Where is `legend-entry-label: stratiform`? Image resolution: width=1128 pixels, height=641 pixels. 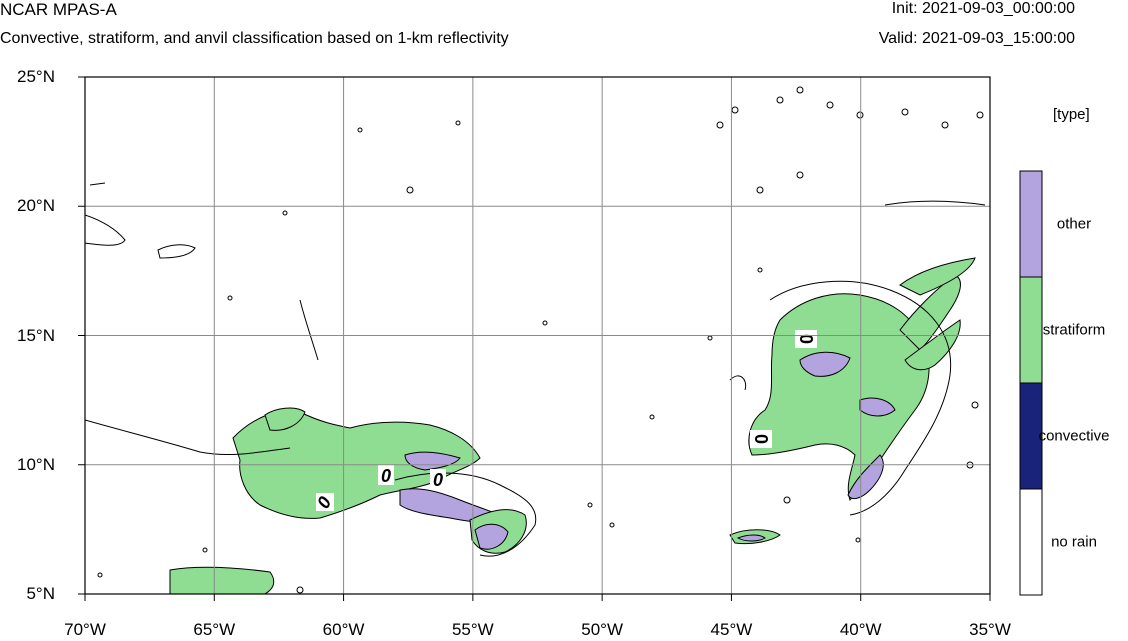 legend-entry-label: stratiform is located at coordinates (1074, 330).